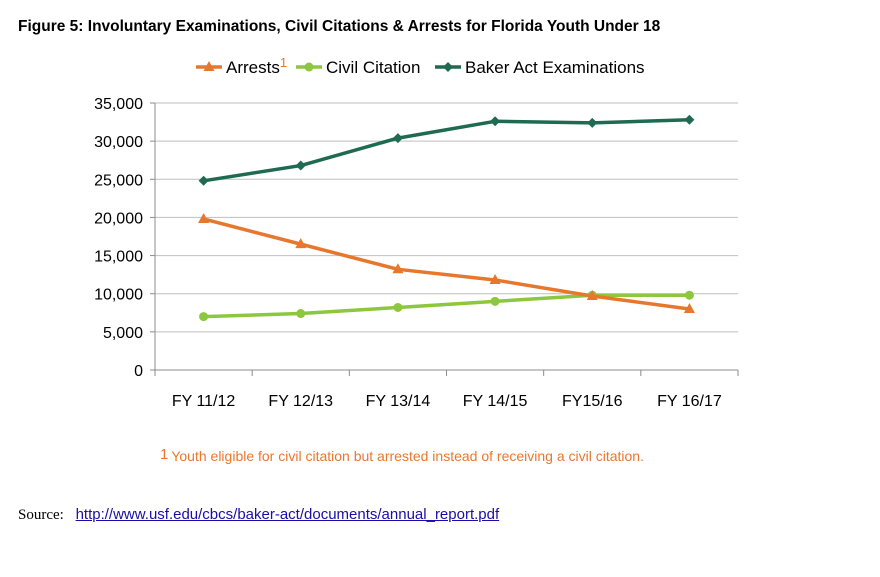 This screenshot has width=880, height=577. I want to click on source-label: Source:, so click(41, 515).